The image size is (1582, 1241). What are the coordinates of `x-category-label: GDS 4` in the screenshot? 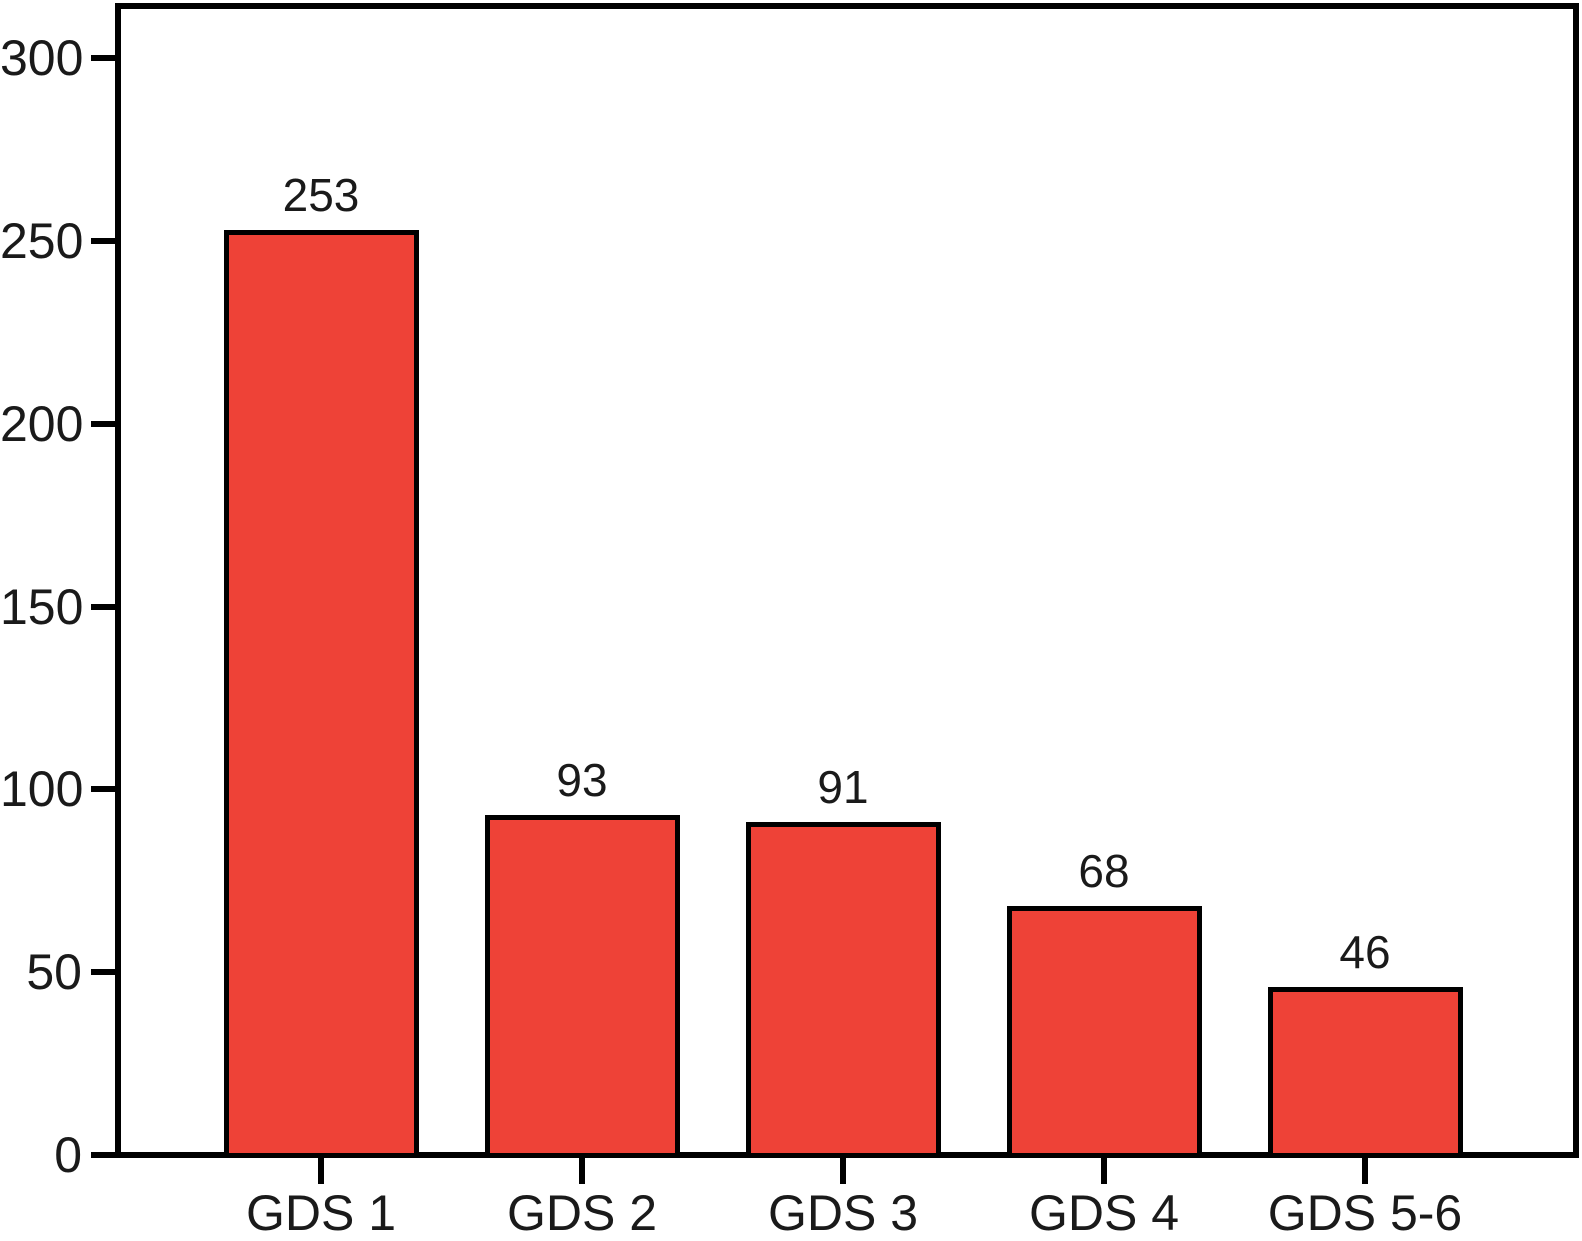 It's located at (1104, 1213).